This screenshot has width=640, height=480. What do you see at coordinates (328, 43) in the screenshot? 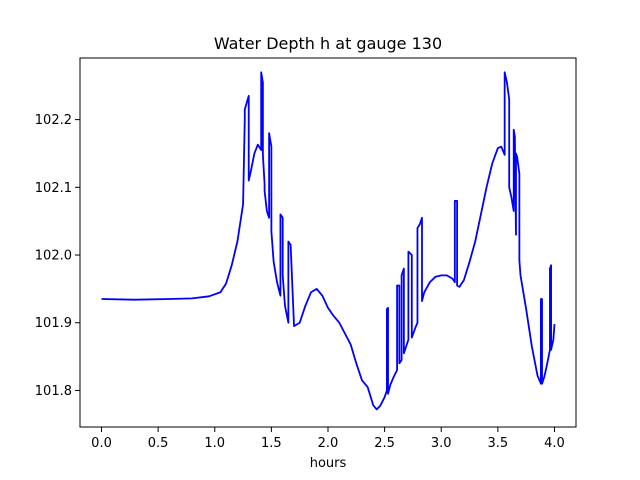
I see `chart-title: Water Depth h at gauge 130` at bounding box center [328, 43].